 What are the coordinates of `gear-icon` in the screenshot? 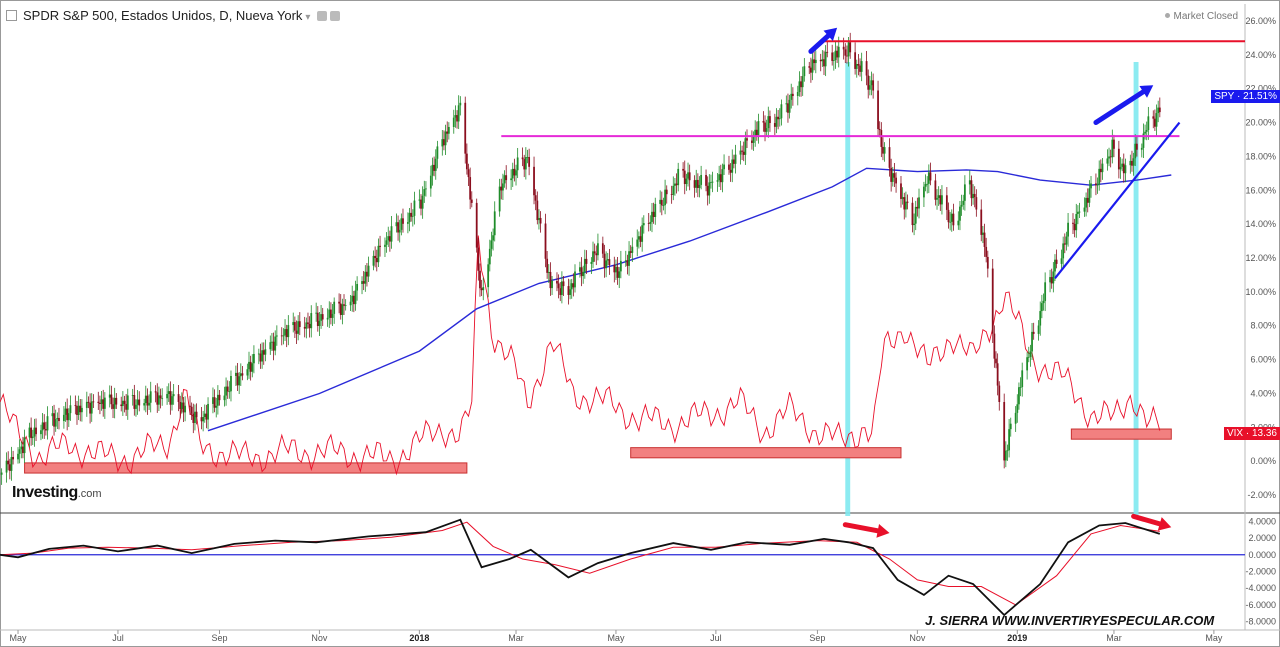 It's located at (335, 16).